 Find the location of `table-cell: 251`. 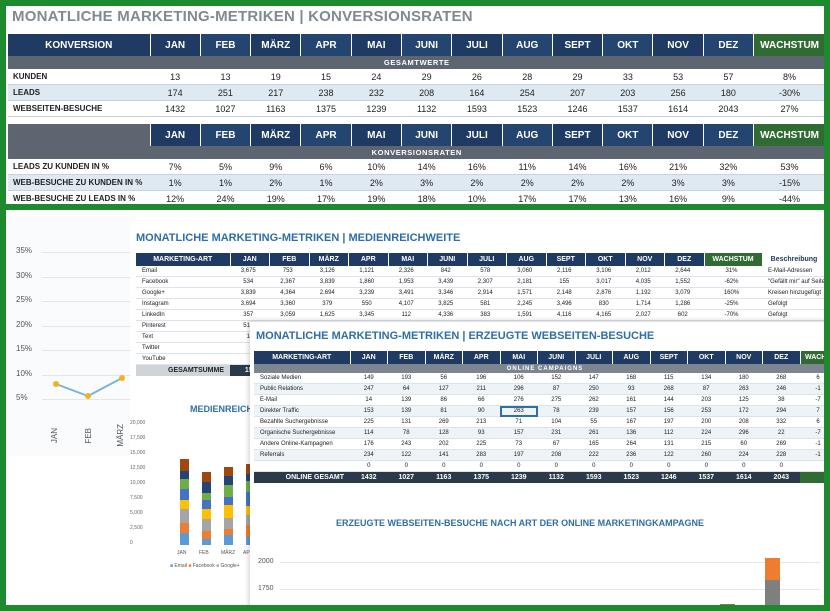

table-cell: 251 is located at coordinates (225, 92).